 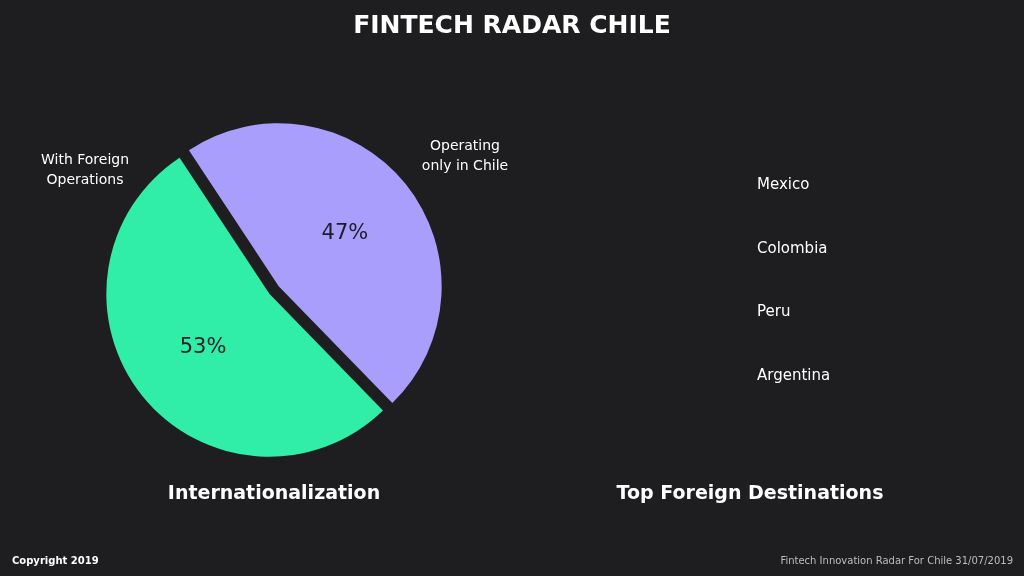 I want to click on text: Copyright 2019, so click(x=55, y=560).